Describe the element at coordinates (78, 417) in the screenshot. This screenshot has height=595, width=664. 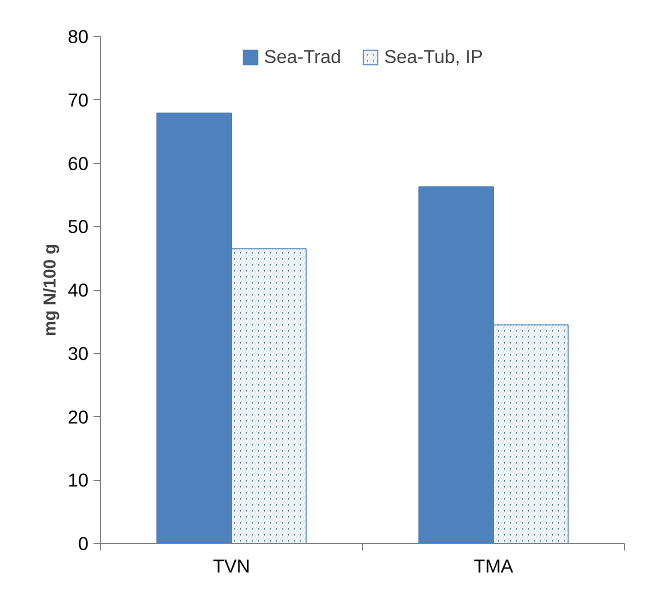
I see `y-tick-label: 20` at that location.